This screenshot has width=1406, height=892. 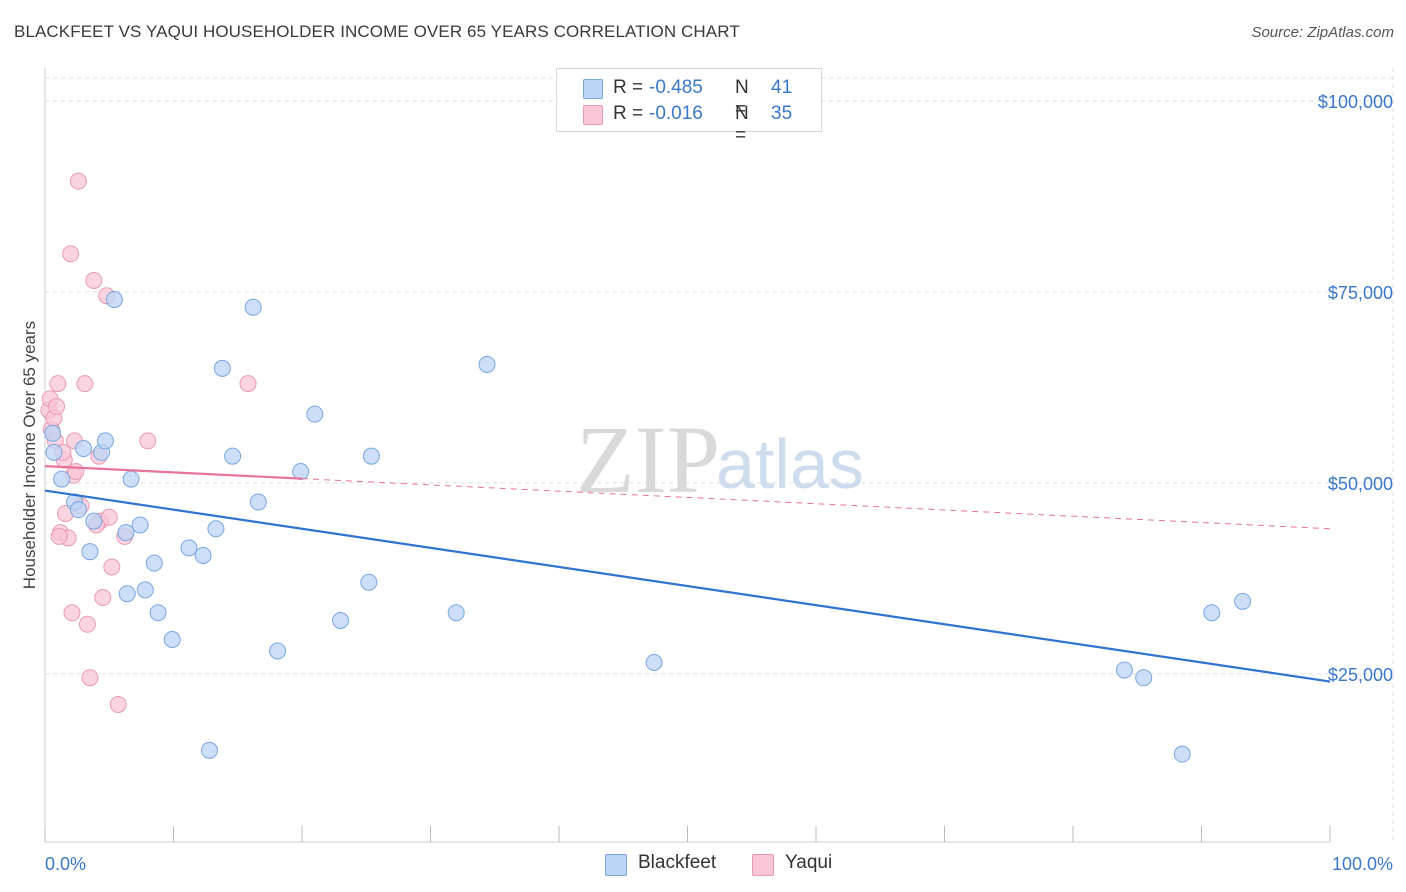 I want to click on blackfeet-label: Blackfeet, so click(x=677, y=862).